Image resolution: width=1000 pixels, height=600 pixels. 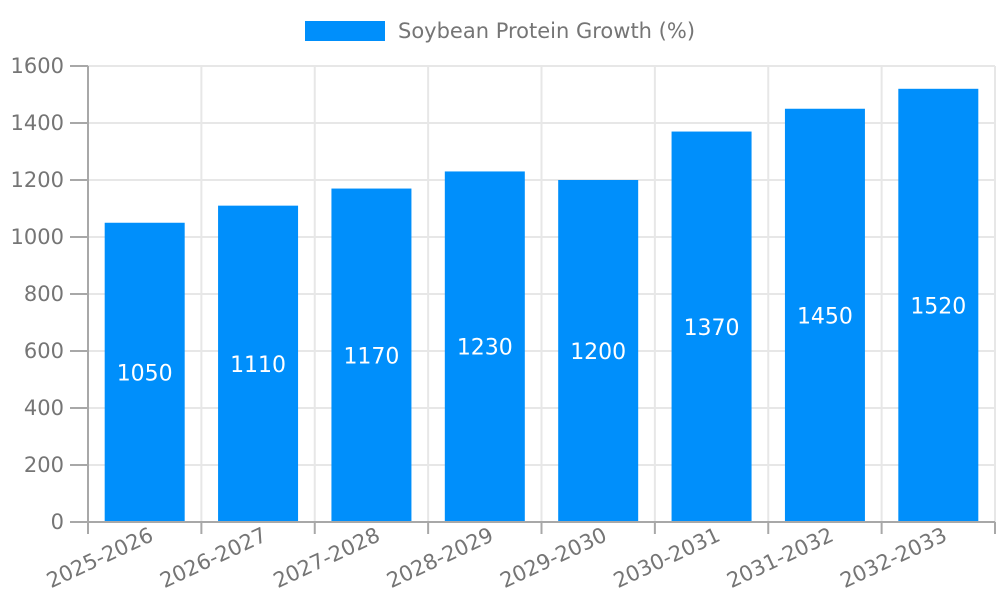 I want to click on bar-2030-2031, so click(x=711, y=327).